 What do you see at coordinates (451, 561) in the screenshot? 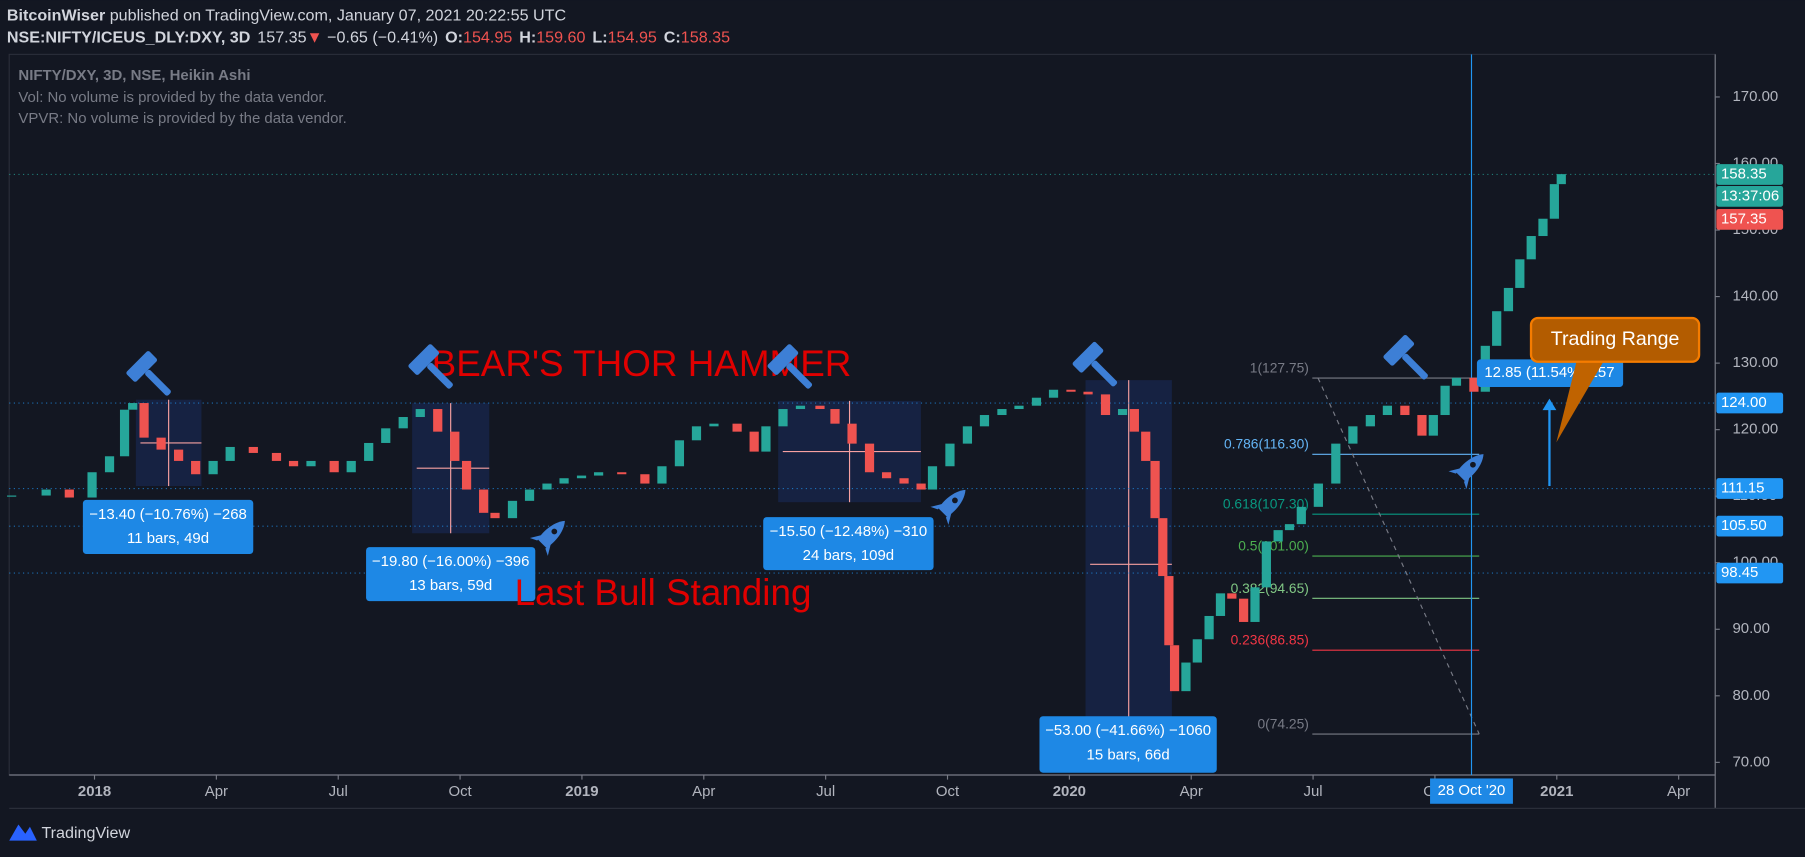
I see `measure-label: −19.80 (−16.00%) −396` at bounding box center [451, 561].